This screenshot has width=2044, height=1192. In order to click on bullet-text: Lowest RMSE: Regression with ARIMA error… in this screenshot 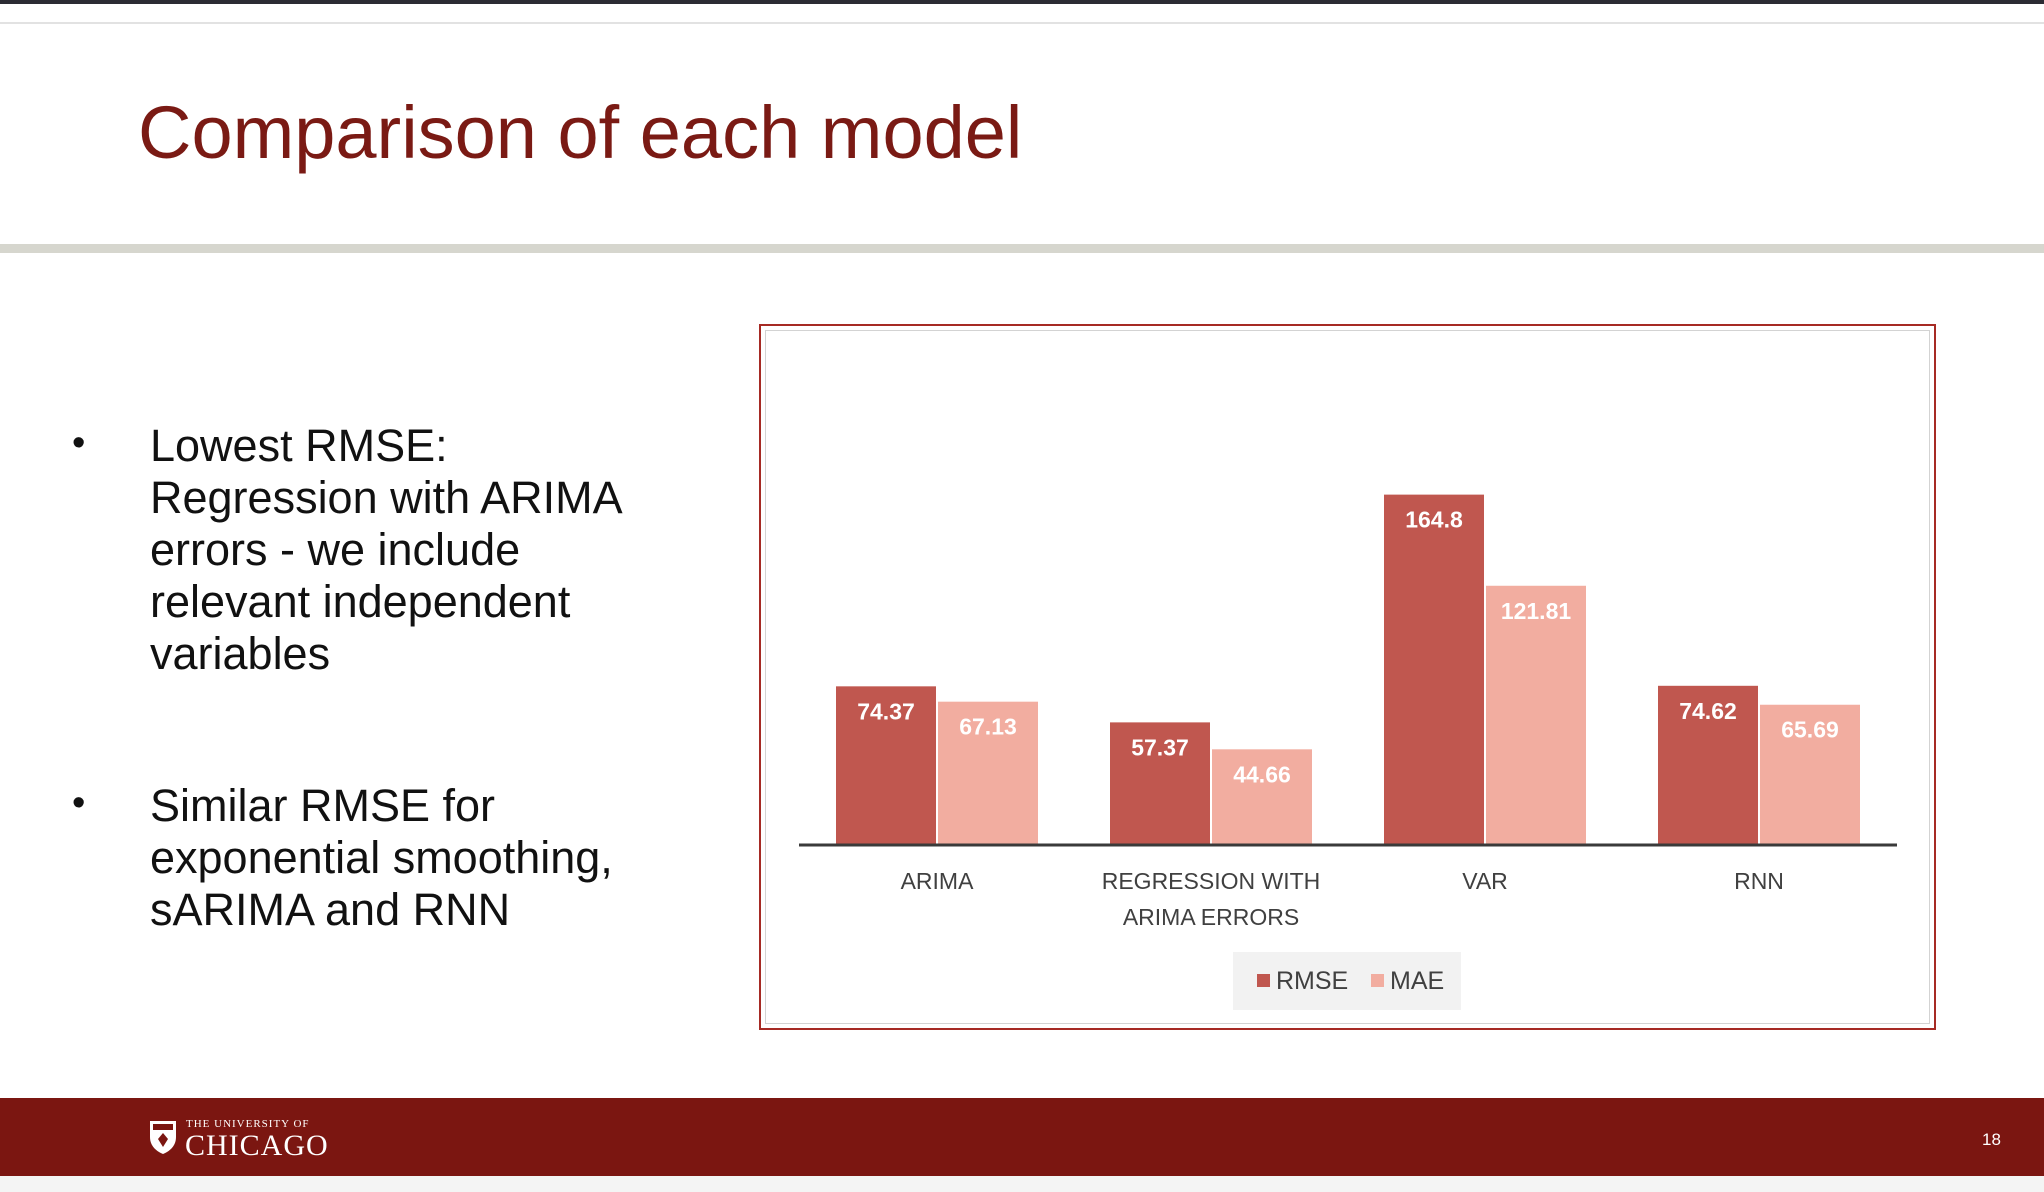, I will do `click(386, 549)`.